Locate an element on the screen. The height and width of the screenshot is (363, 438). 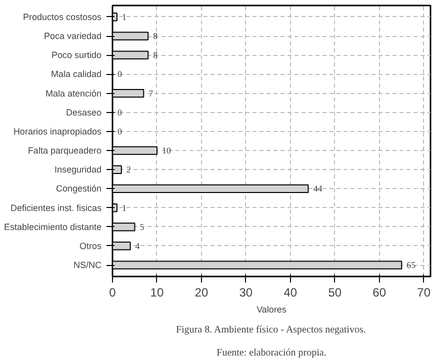
y-tick-label: Establecimiento distante is located at coordinates (53, 227).